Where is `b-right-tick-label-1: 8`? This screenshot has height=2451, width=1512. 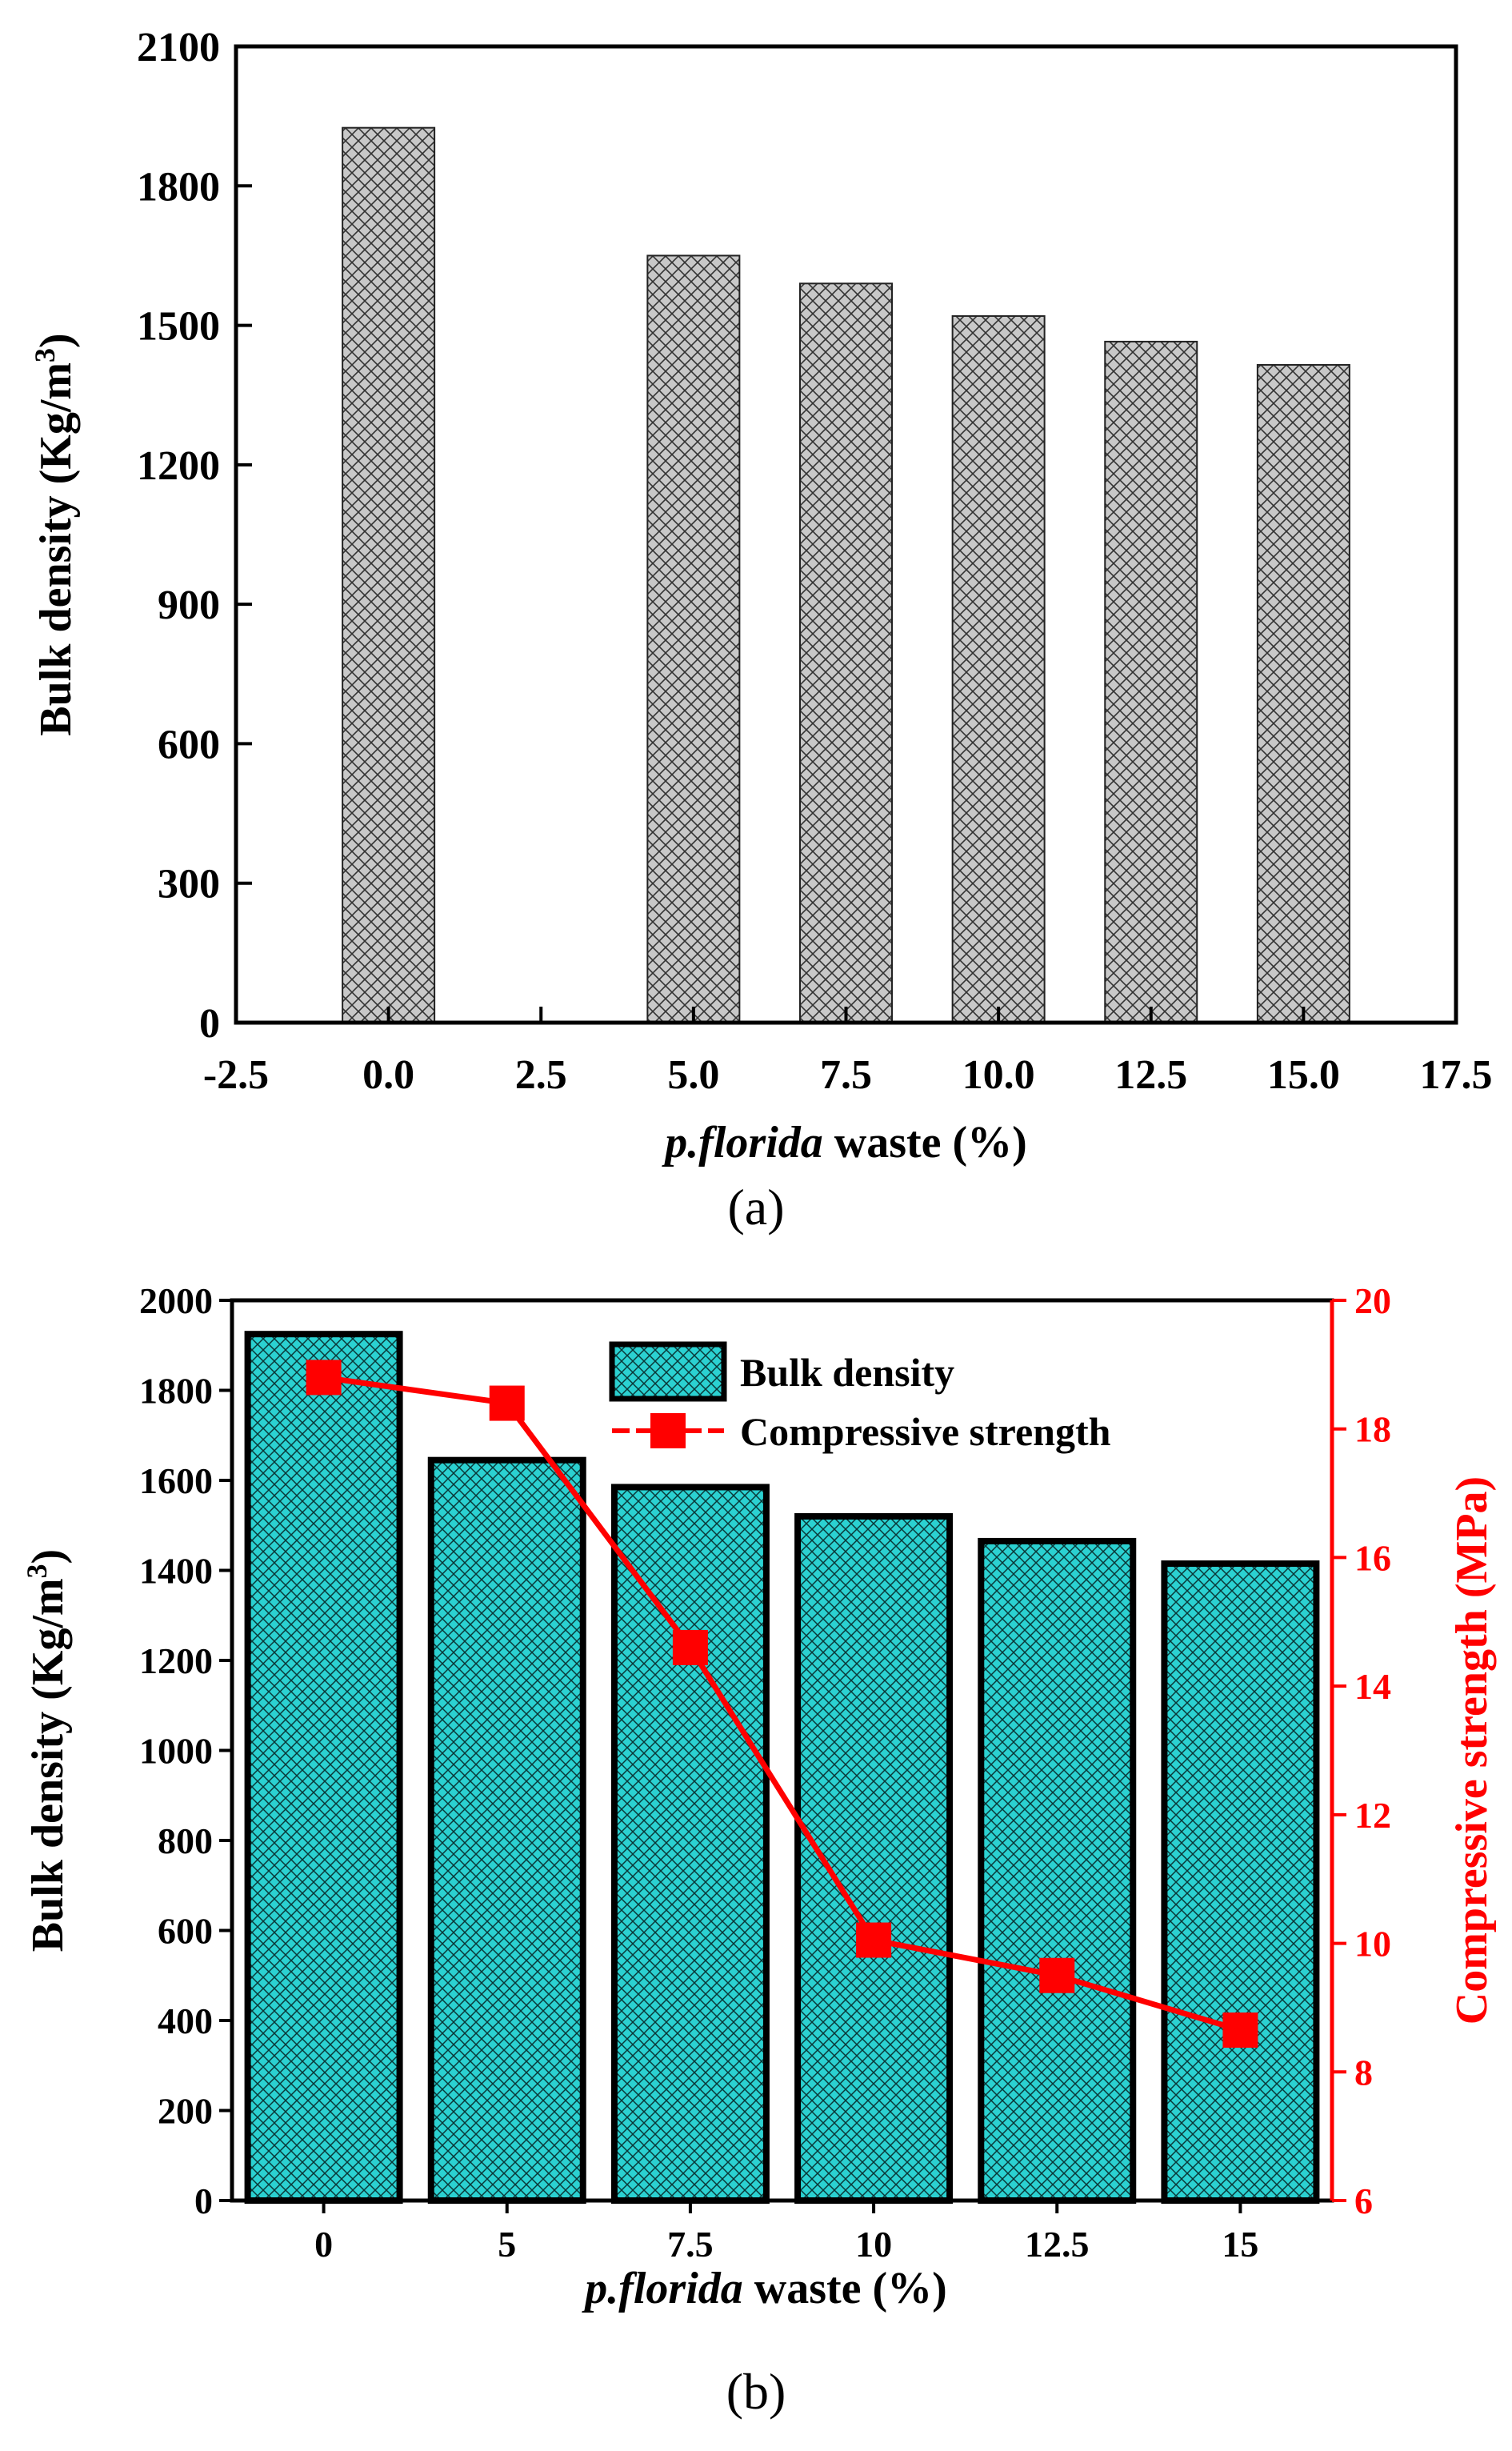 b-right-tick-label-1: 8 is located at coordinates (1363, 2072).